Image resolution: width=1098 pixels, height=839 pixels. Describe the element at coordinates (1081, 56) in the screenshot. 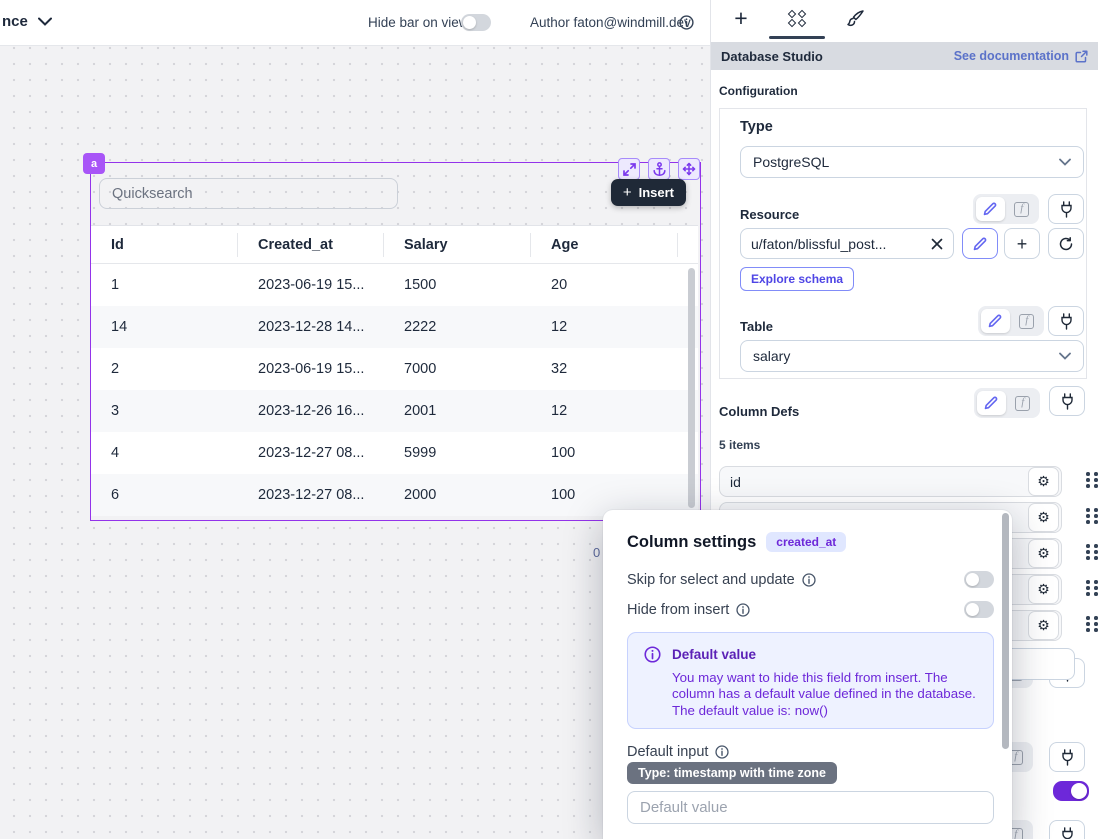

I see `external-link-icon` at that location.